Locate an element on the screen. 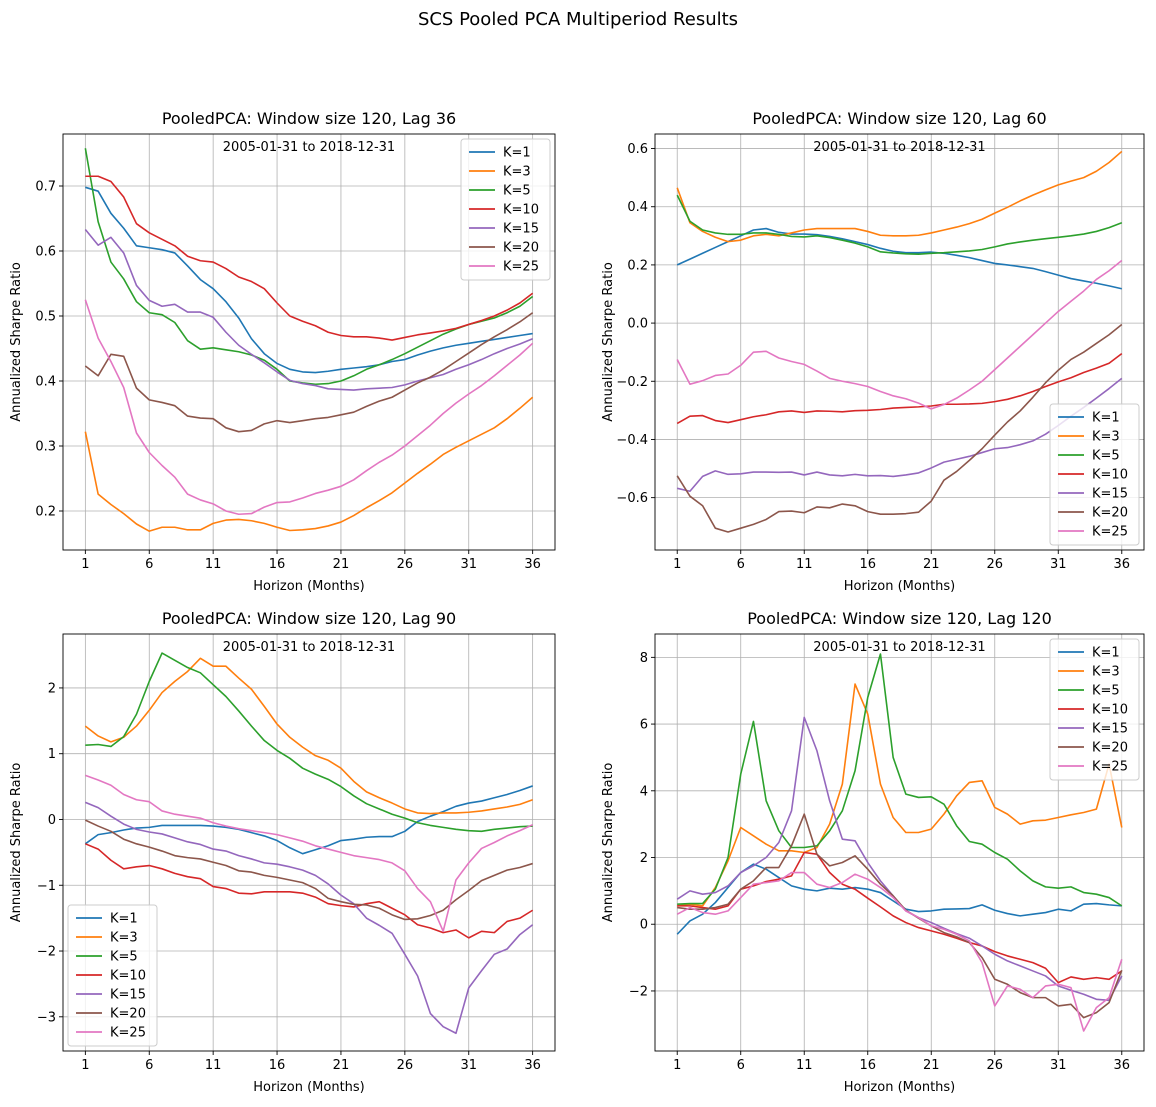 The height and width of the screenshot is (1107, 1156). legend-label: K=15 is located at coordinates (521, 229).